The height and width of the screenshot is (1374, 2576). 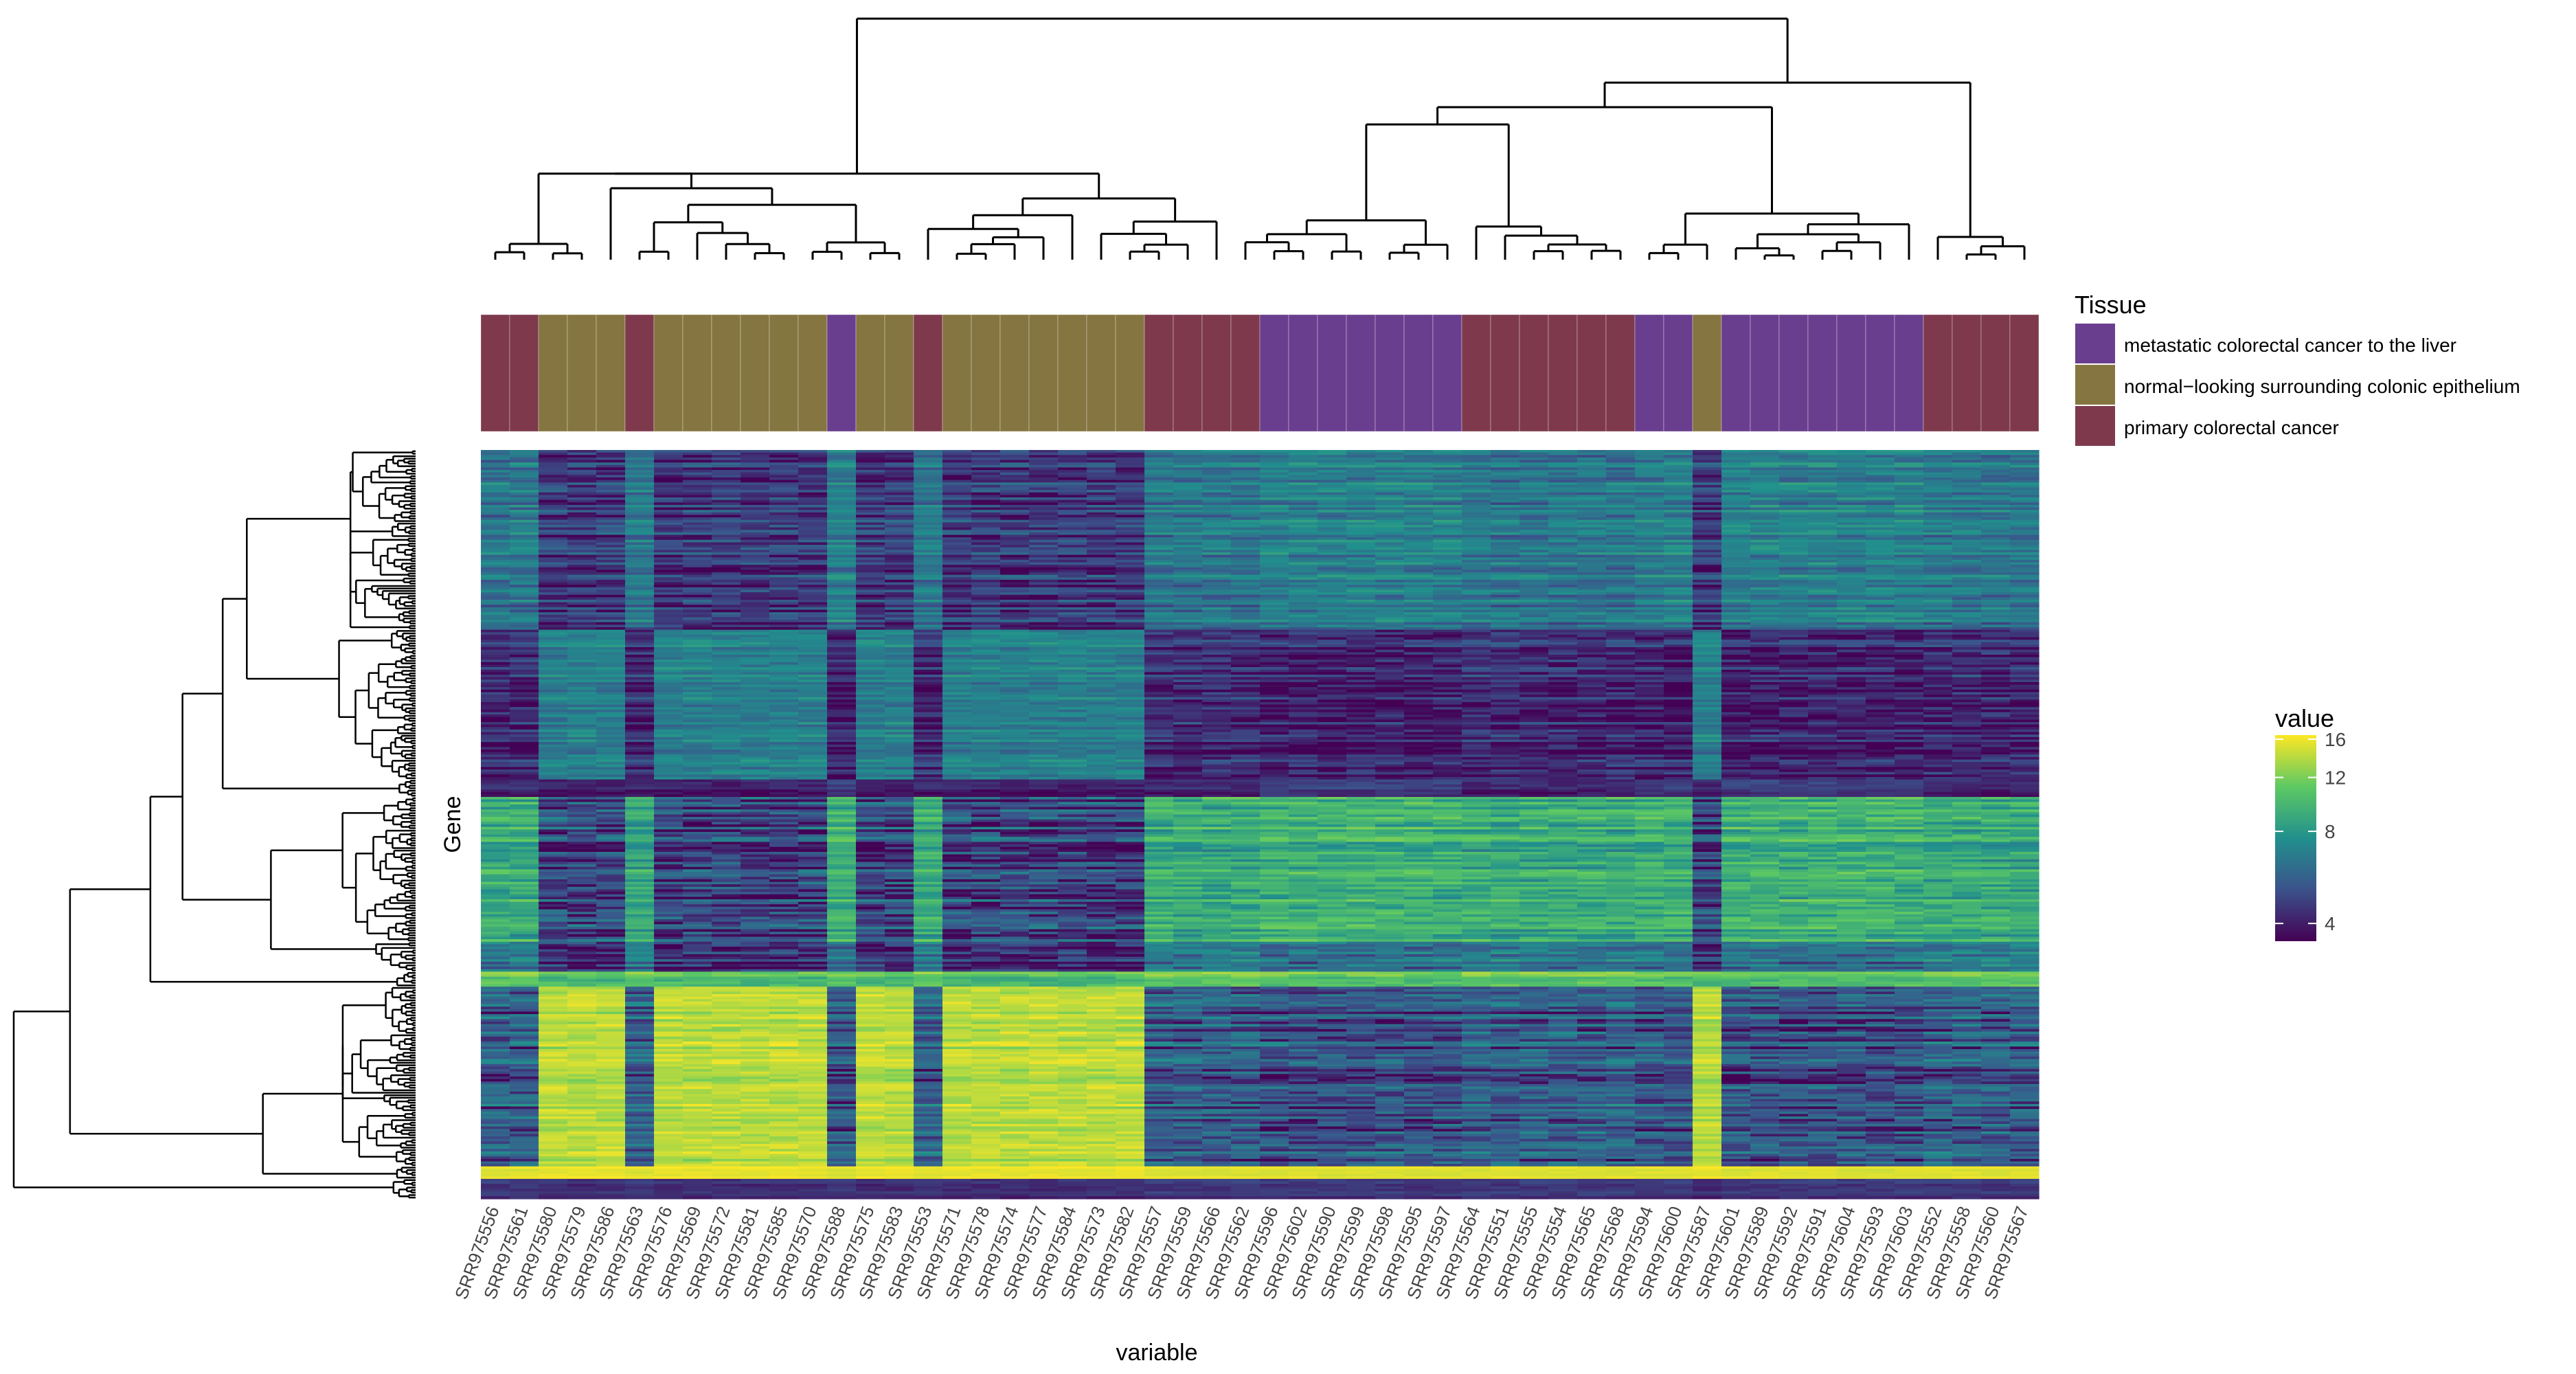 I want to click on row-dendrogram, so click(x=214, y=824).